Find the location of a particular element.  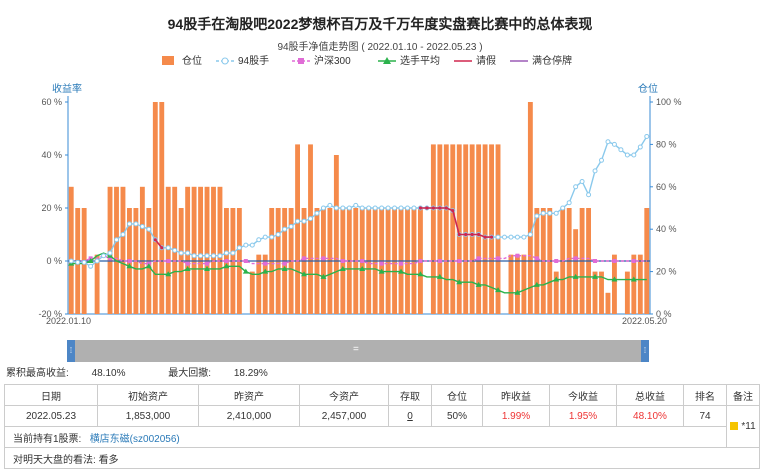

deposit-link: 0 is located at coordinates (410, 416).